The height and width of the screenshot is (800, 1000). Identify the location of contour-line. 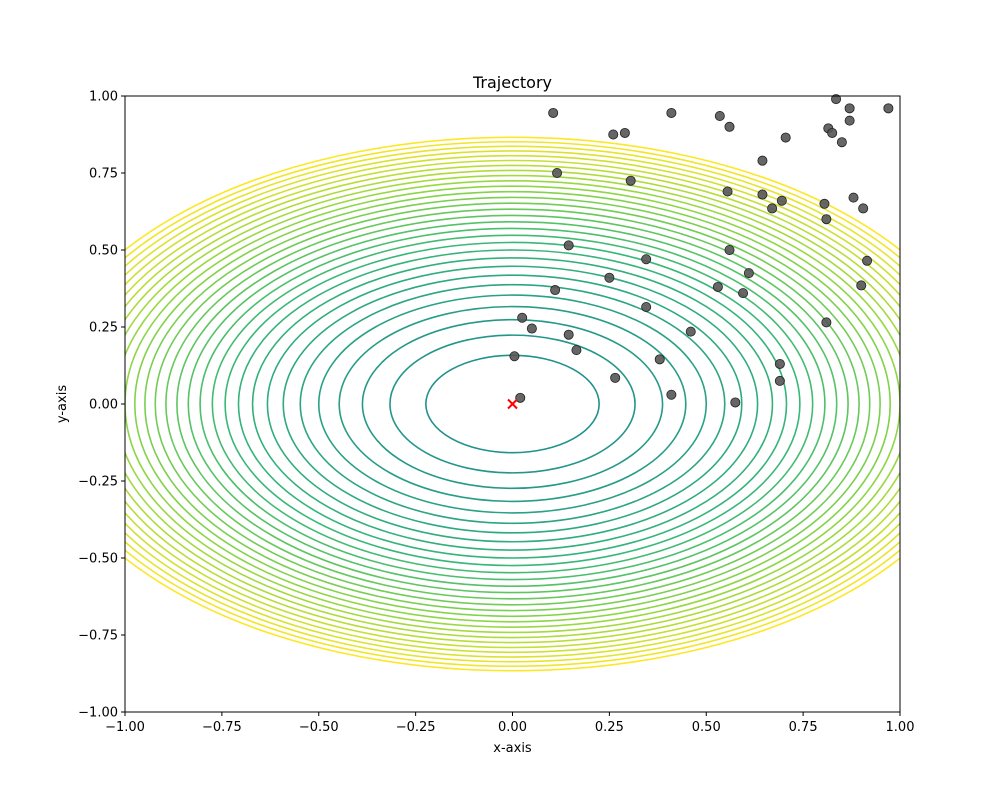
(512, 404).